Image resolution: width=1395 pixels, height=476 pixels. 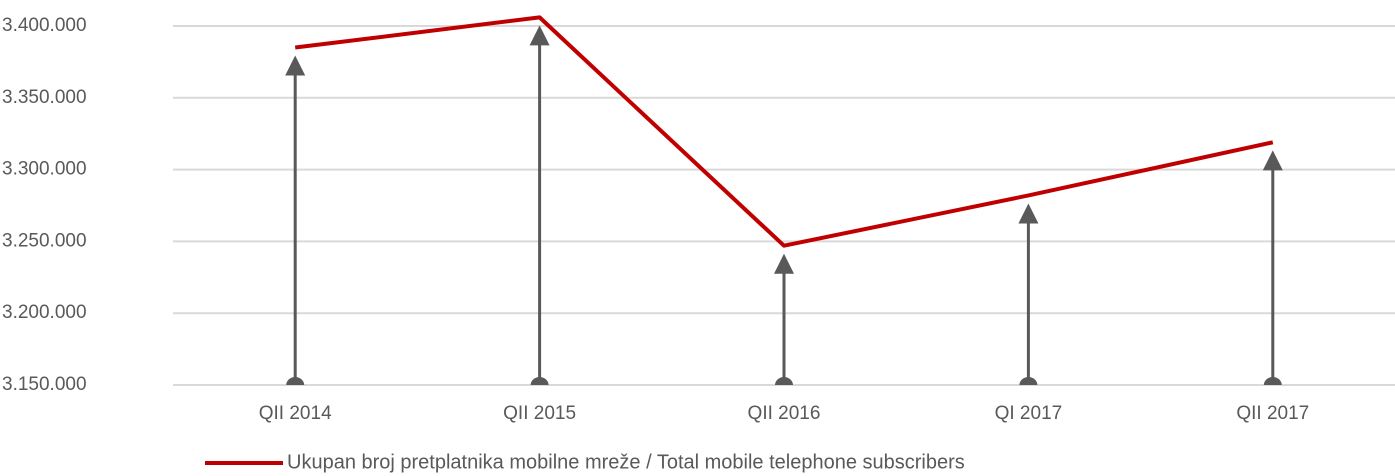 What do you see at coordinates (44, 312) in the screenshot?
I see `y-tick-label: 3.200.000` at bounding box center [44, 312].